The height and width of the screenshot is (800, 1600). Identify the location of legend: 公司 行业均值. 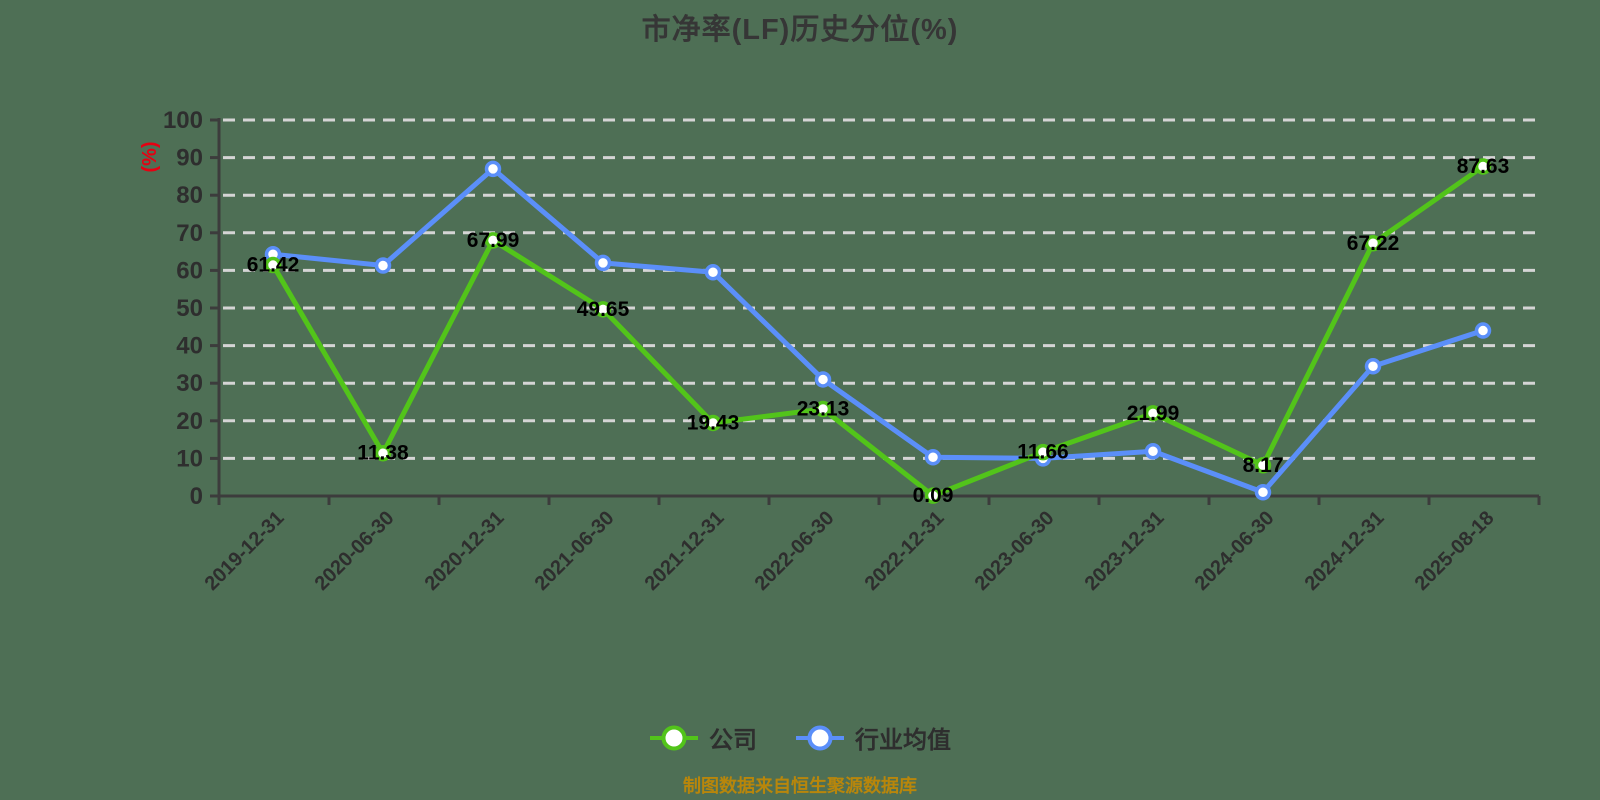
(800, 737).